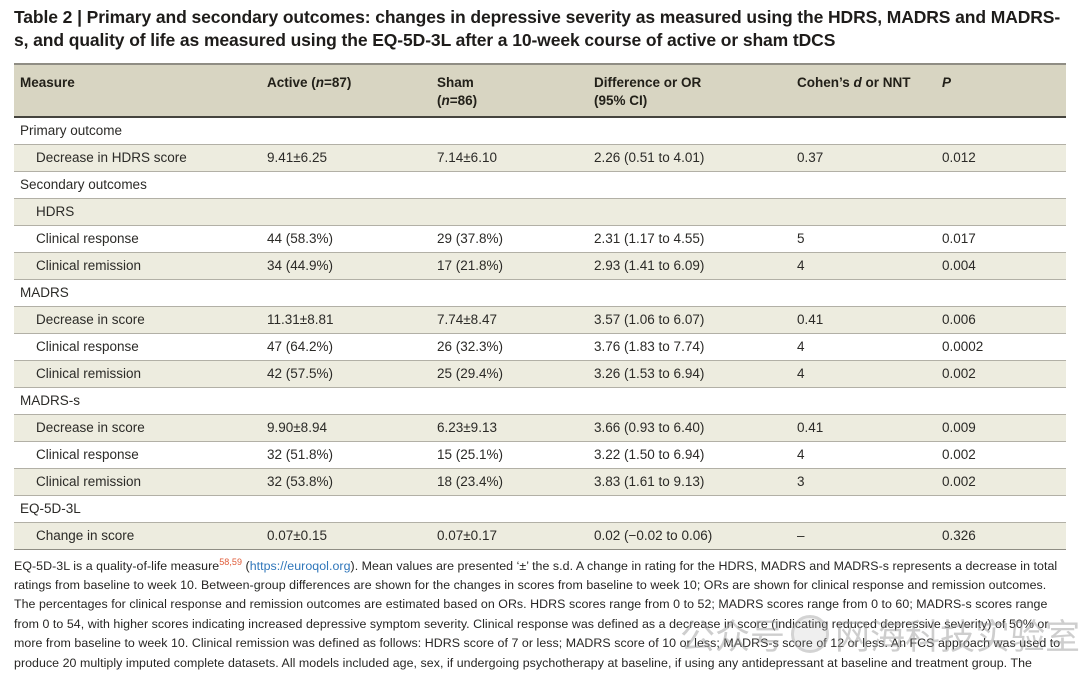 The height and width of the screenshot is (675, 1080). I want to click on p-value: 0.012, so click(959, 157).